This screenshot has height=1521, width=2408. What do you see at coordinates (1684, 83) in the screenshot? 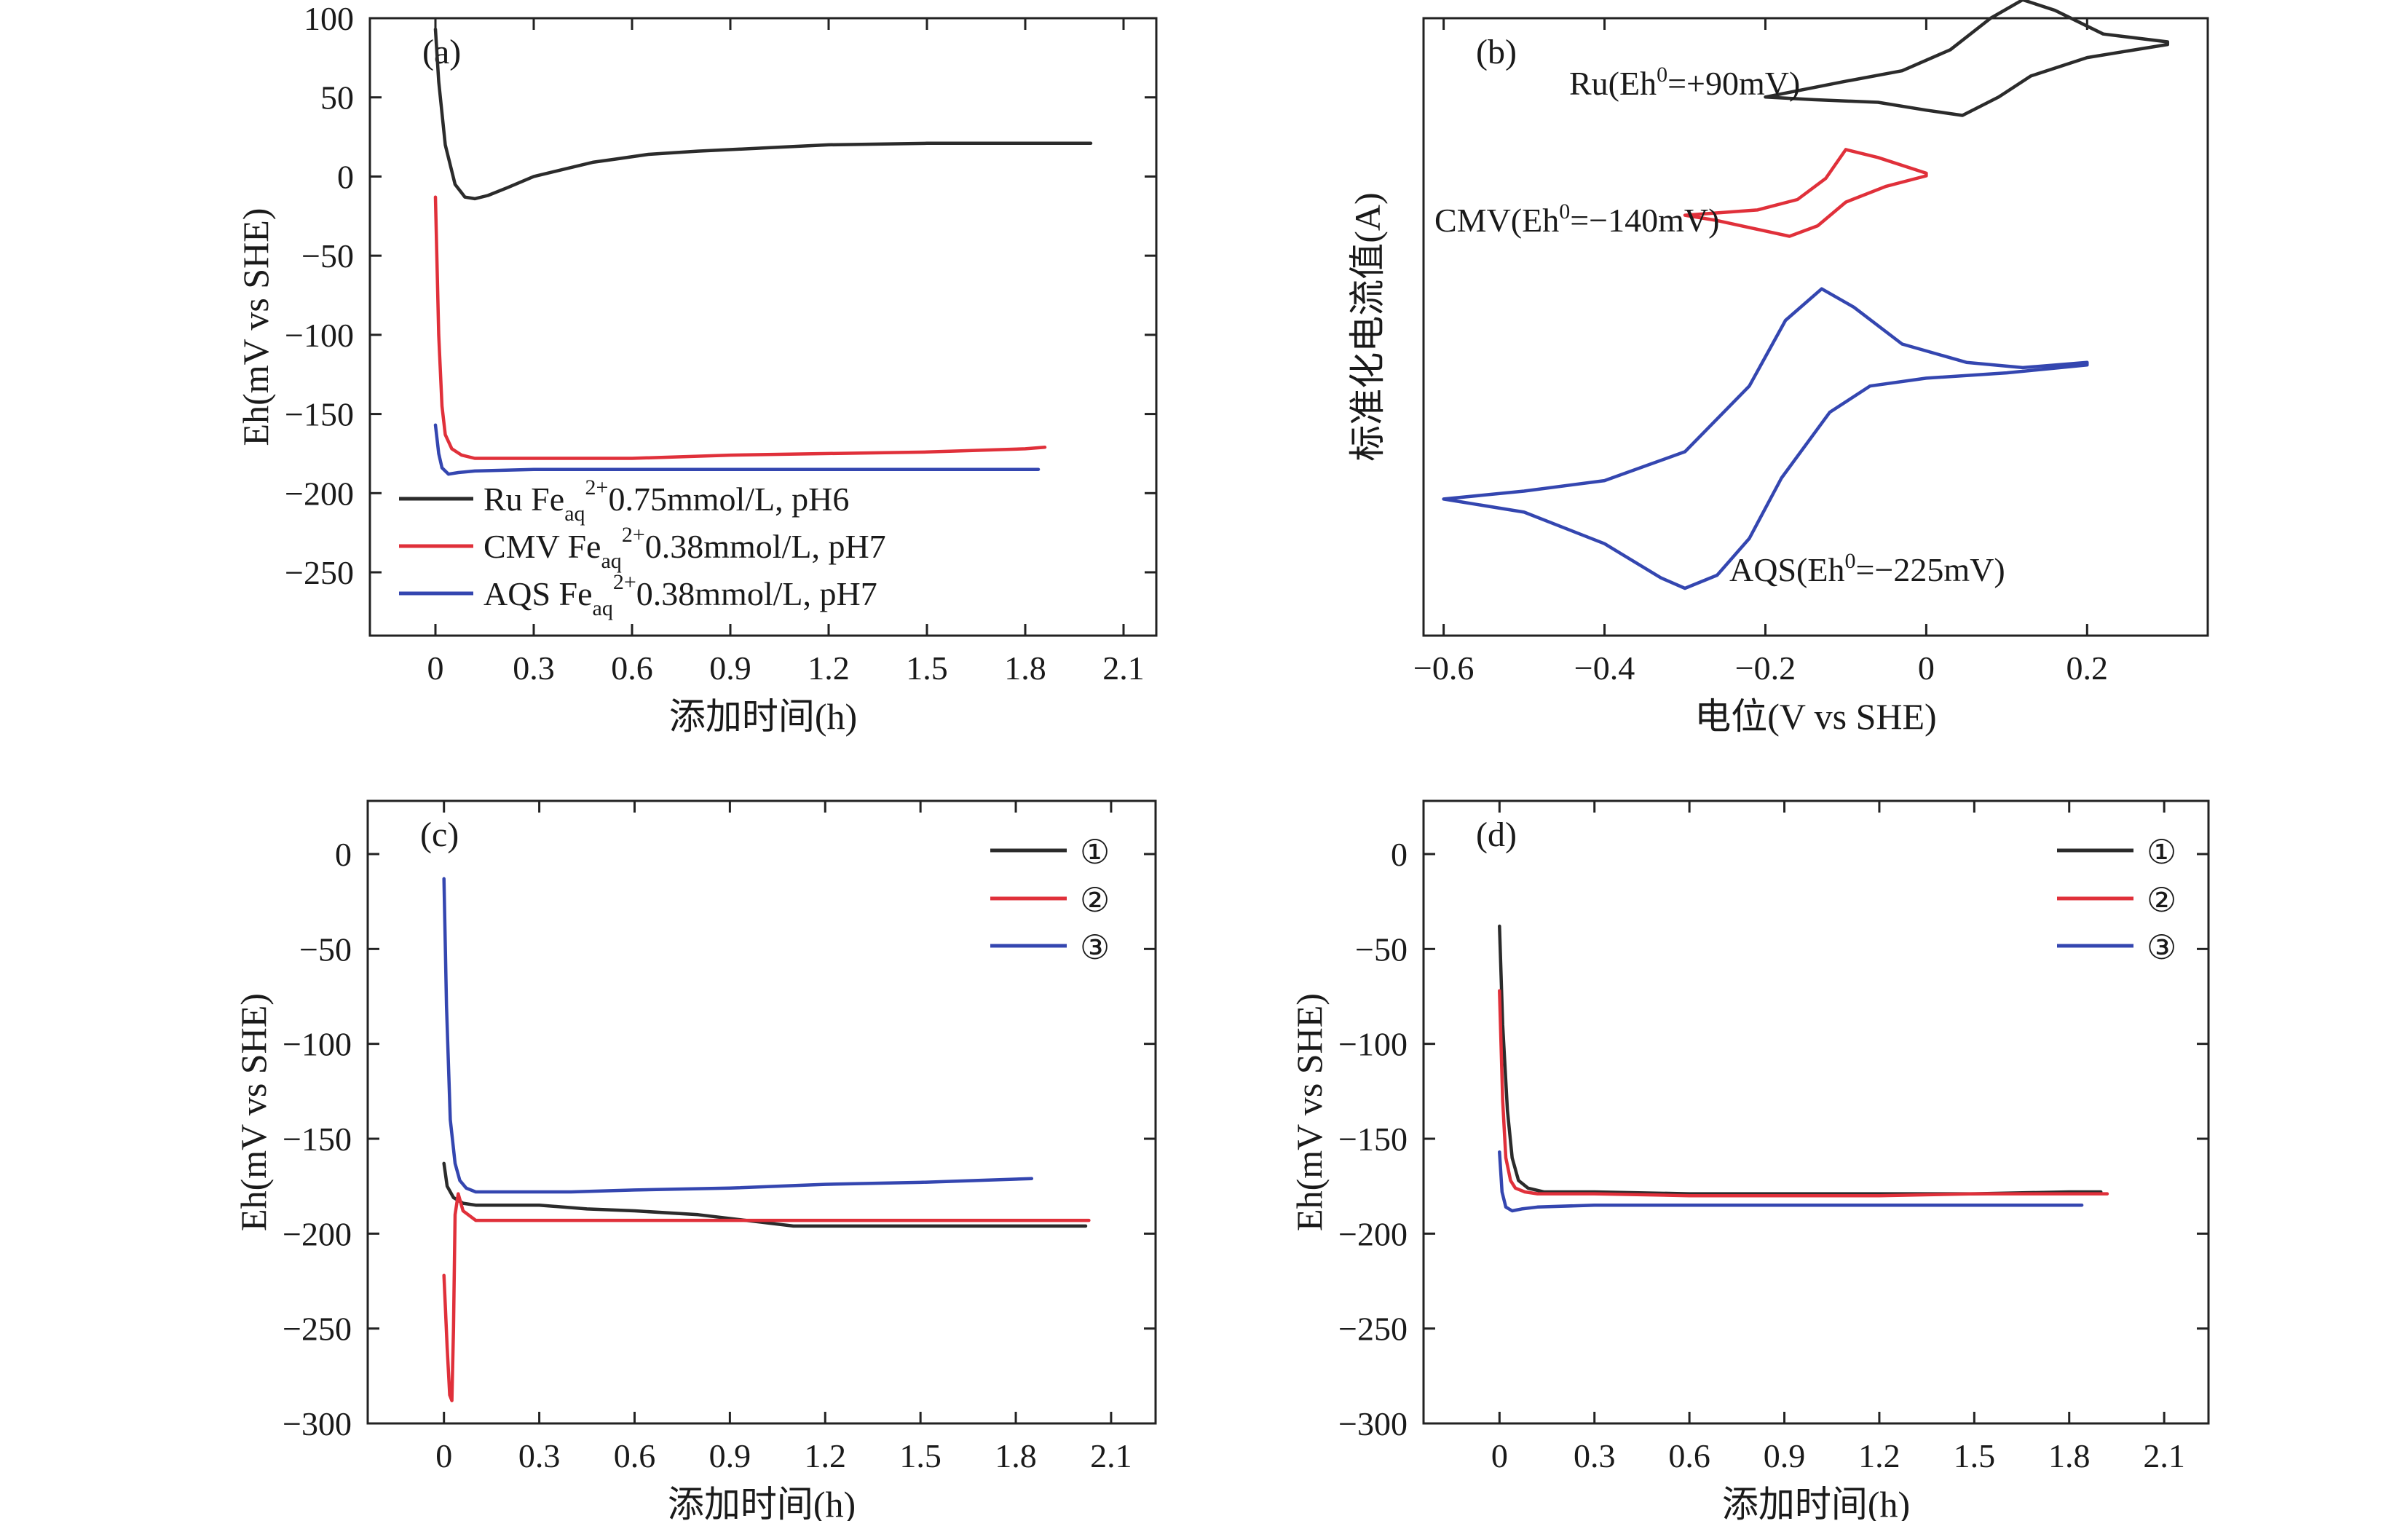
I see `annotation-black: Ru(Eh0=+90mV)` at bounding box center [1684, 83].